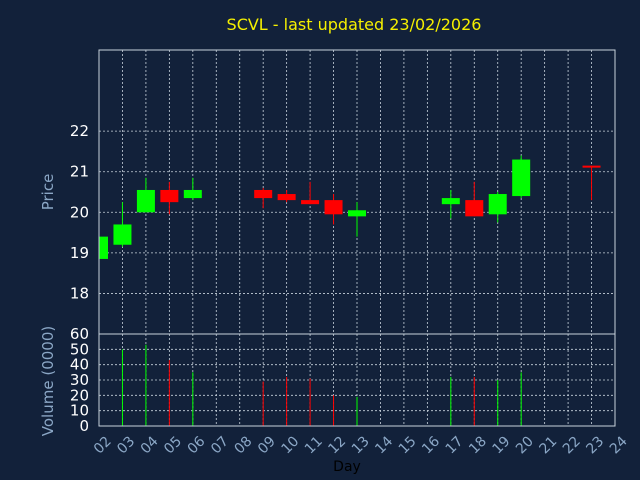  What do you see at coordinates (48, 192) in the screenshot?
I see `price-axis-label: Price` at bounding box center [48, 192].